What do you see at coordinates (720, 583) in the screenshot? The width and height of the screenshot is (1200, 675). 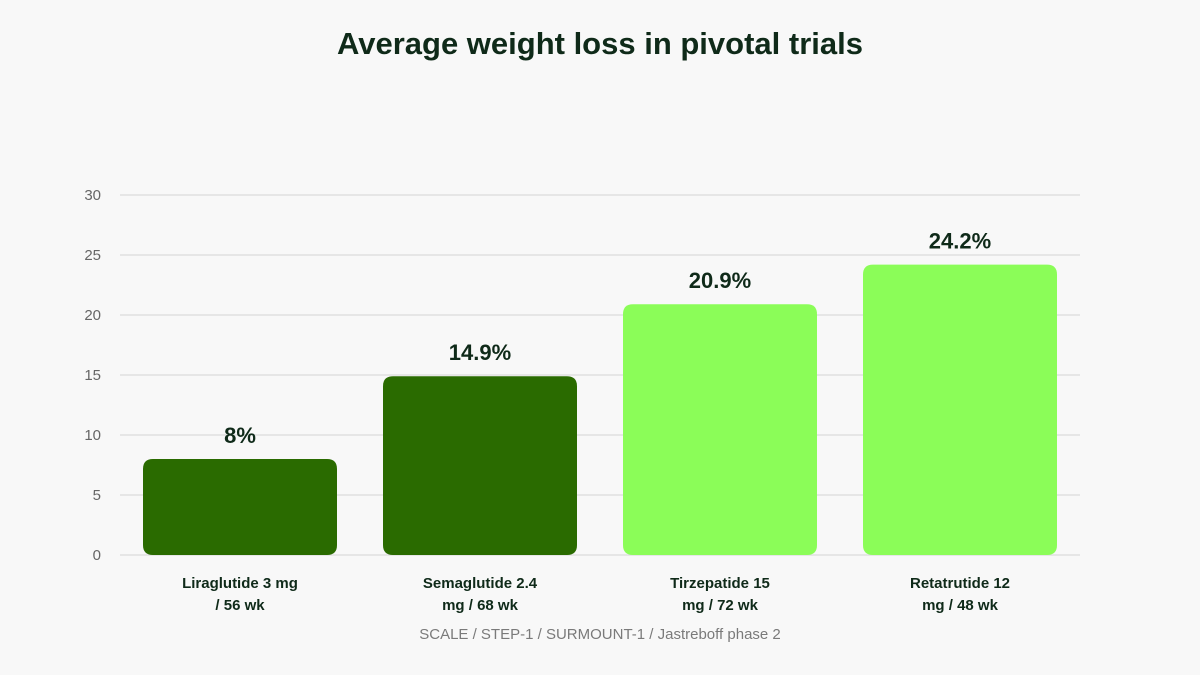 I see `x-tick-label-line: Tirzepatide 15` at bounding box center [720, 583].